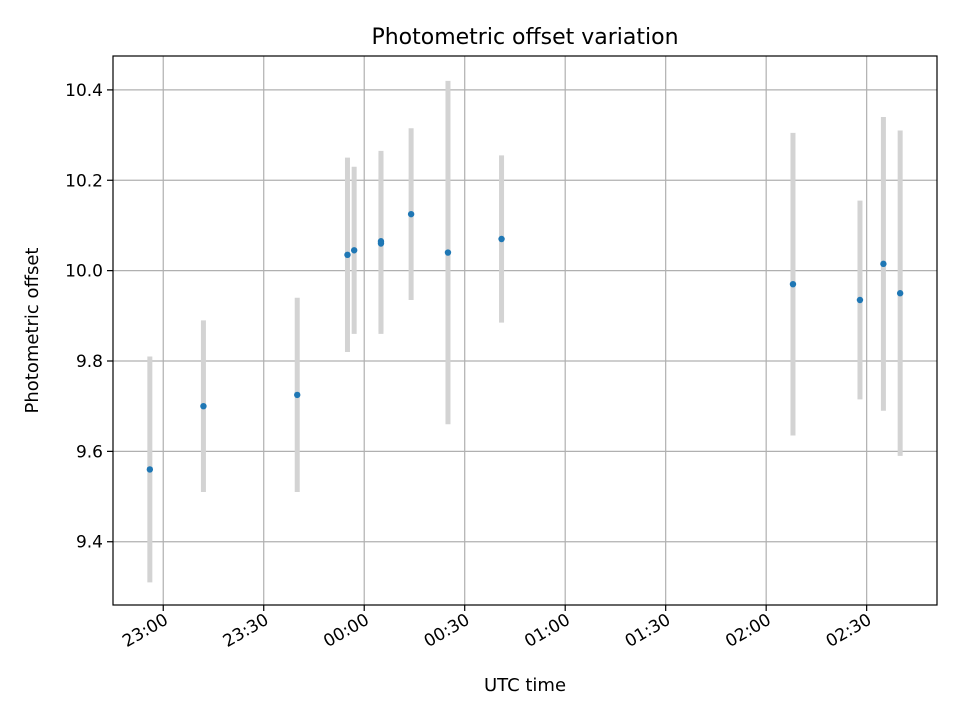 Image resolution: width=960 pixels, height=720 pixels. I want to click on y-tick-label: 9.8, so click(89, 362).